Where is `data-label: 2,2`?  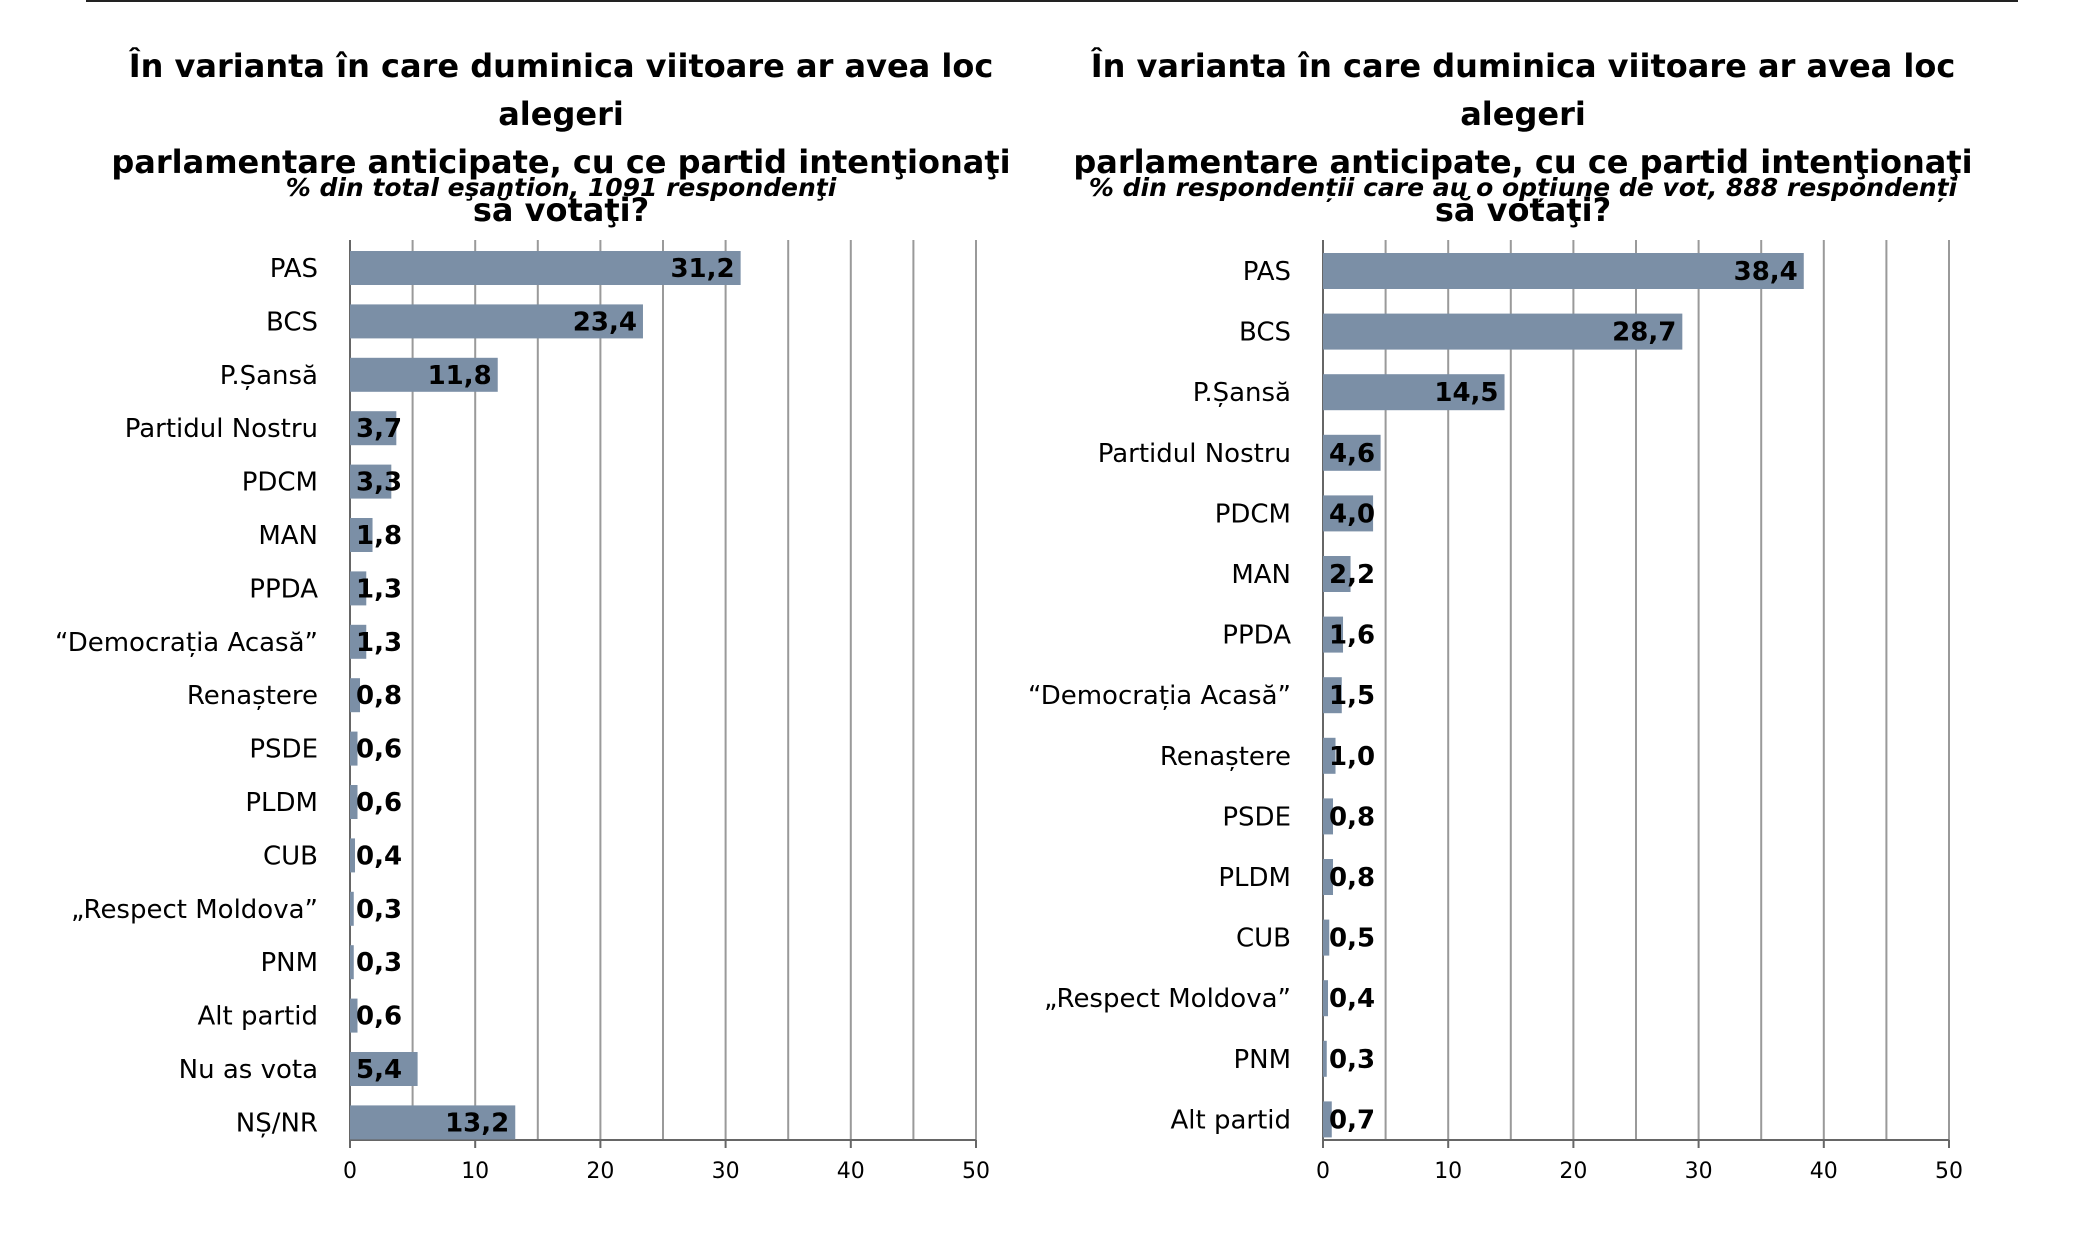 data-label: 2,2 is located at coordinates (1352, 575).